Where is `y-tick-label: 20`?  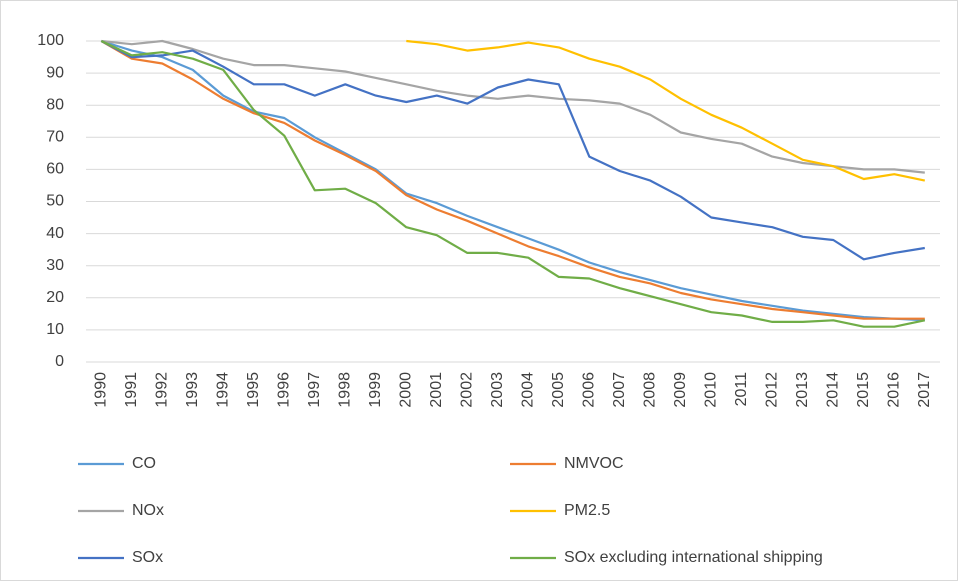
y-tick-label: 20 is located at coordinates (55, 297).